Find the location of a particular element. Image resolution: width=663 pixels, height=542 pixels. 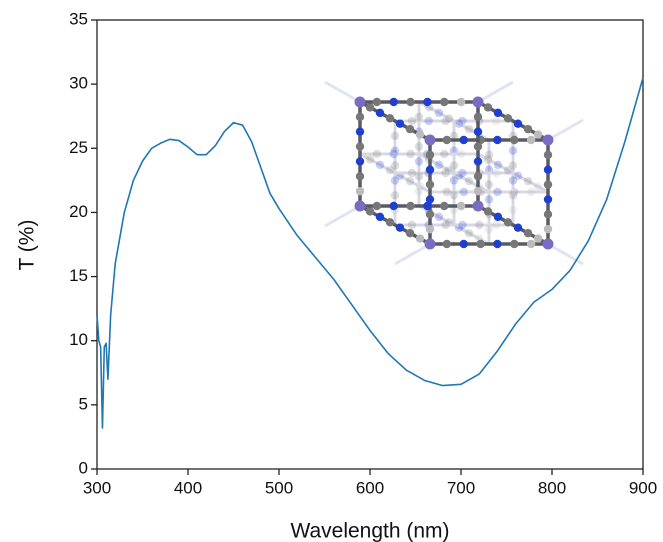

x-tick-label: 800 is located at coordinates (552, 487).